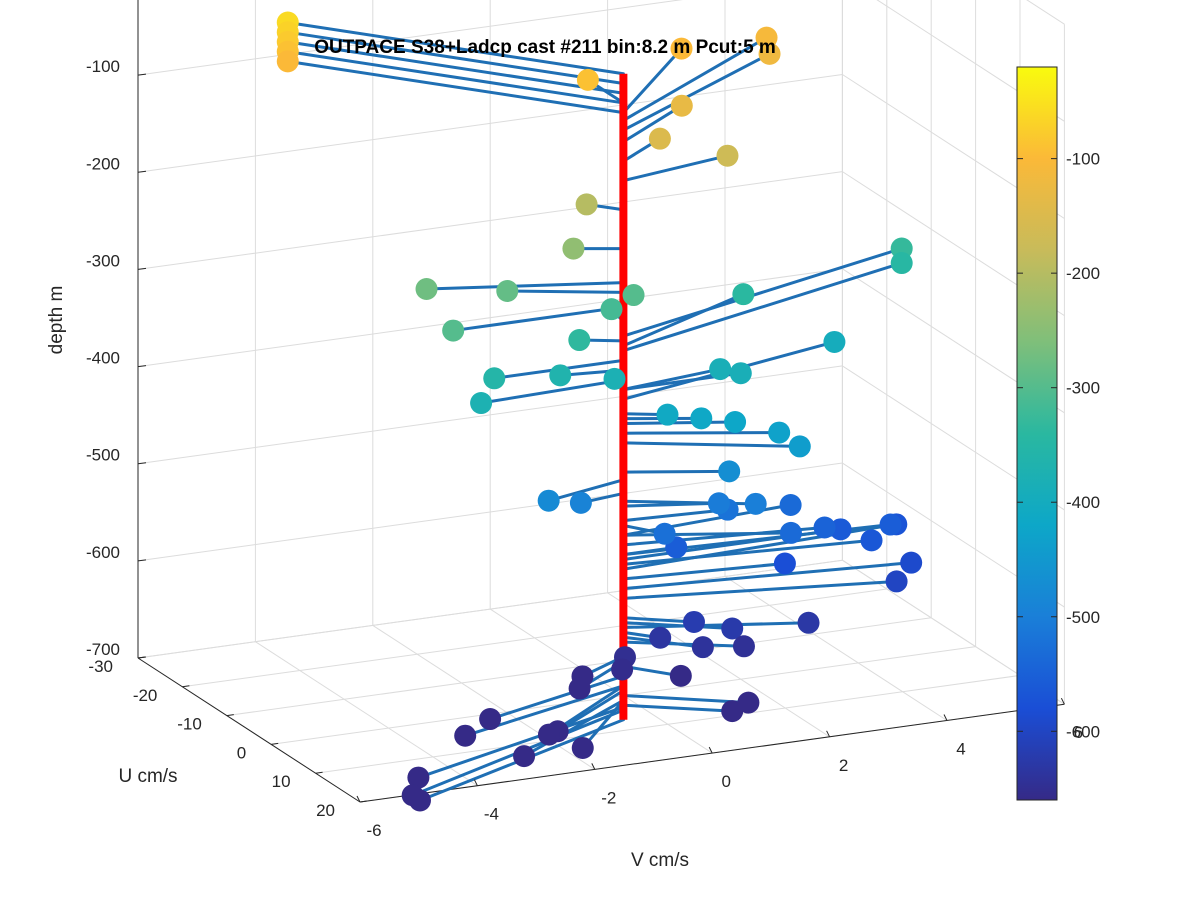 The height and width of the screenshot is (905, 1200). What do you see at coordinates (241, 752) in the screenshot?
I see `u-tick-label: 0` at bounding box center [241, 752].